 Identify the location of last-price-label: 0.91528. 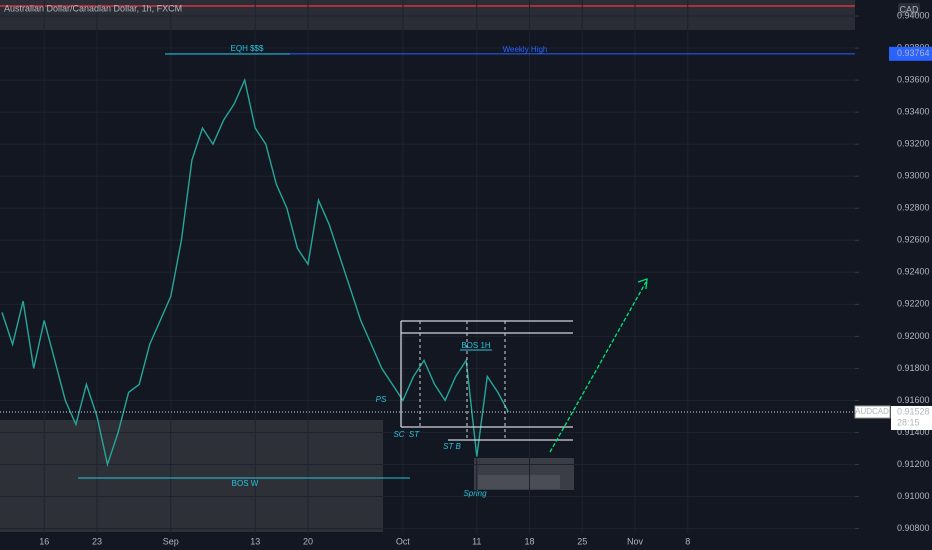
(913, 411).